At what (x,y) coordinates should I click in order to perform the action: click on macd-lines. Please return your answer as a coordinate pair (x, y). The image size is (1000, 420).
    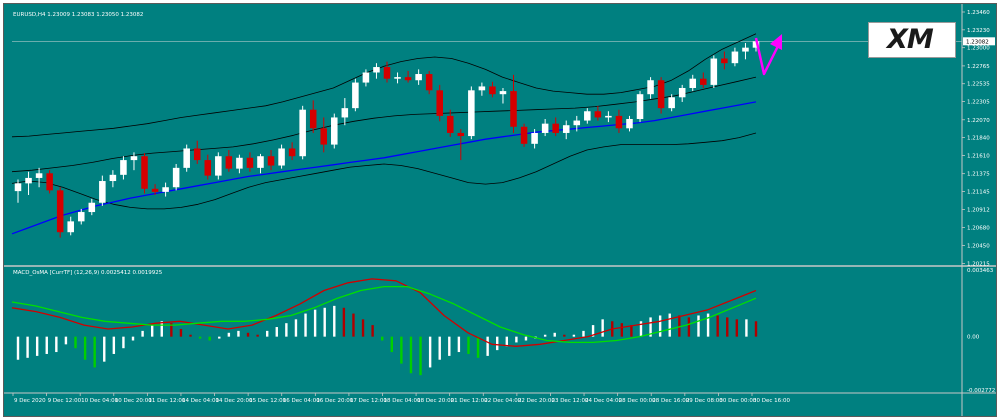
    Looking at the image, I should click on (384, 312).